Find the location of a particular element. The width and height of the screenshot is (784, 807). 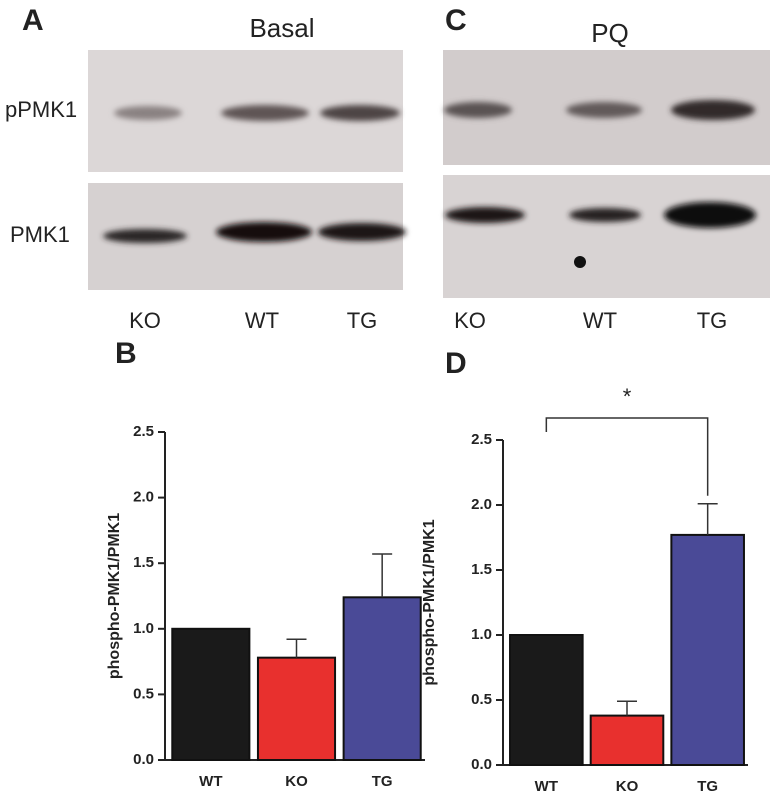

significance-bracket is located at coordinates (627, 456).